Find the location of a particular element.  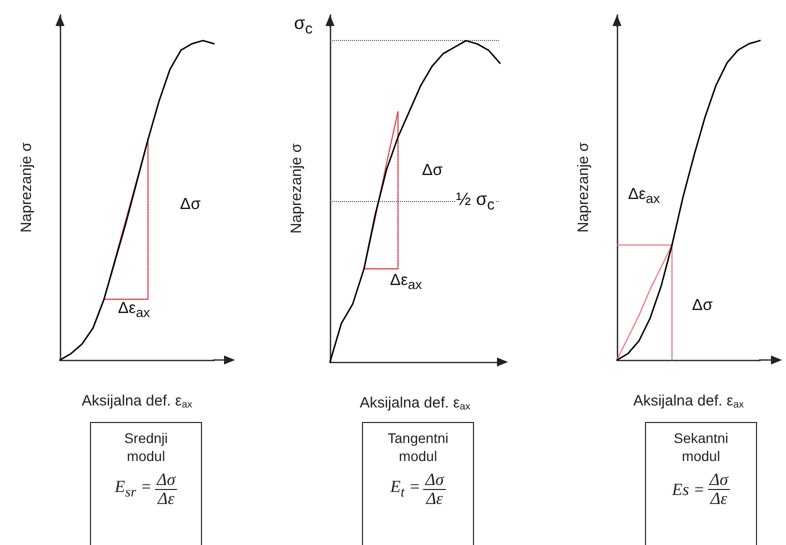

ref-line-label: σ$_{c}$ is located at coordinates (303, 25).